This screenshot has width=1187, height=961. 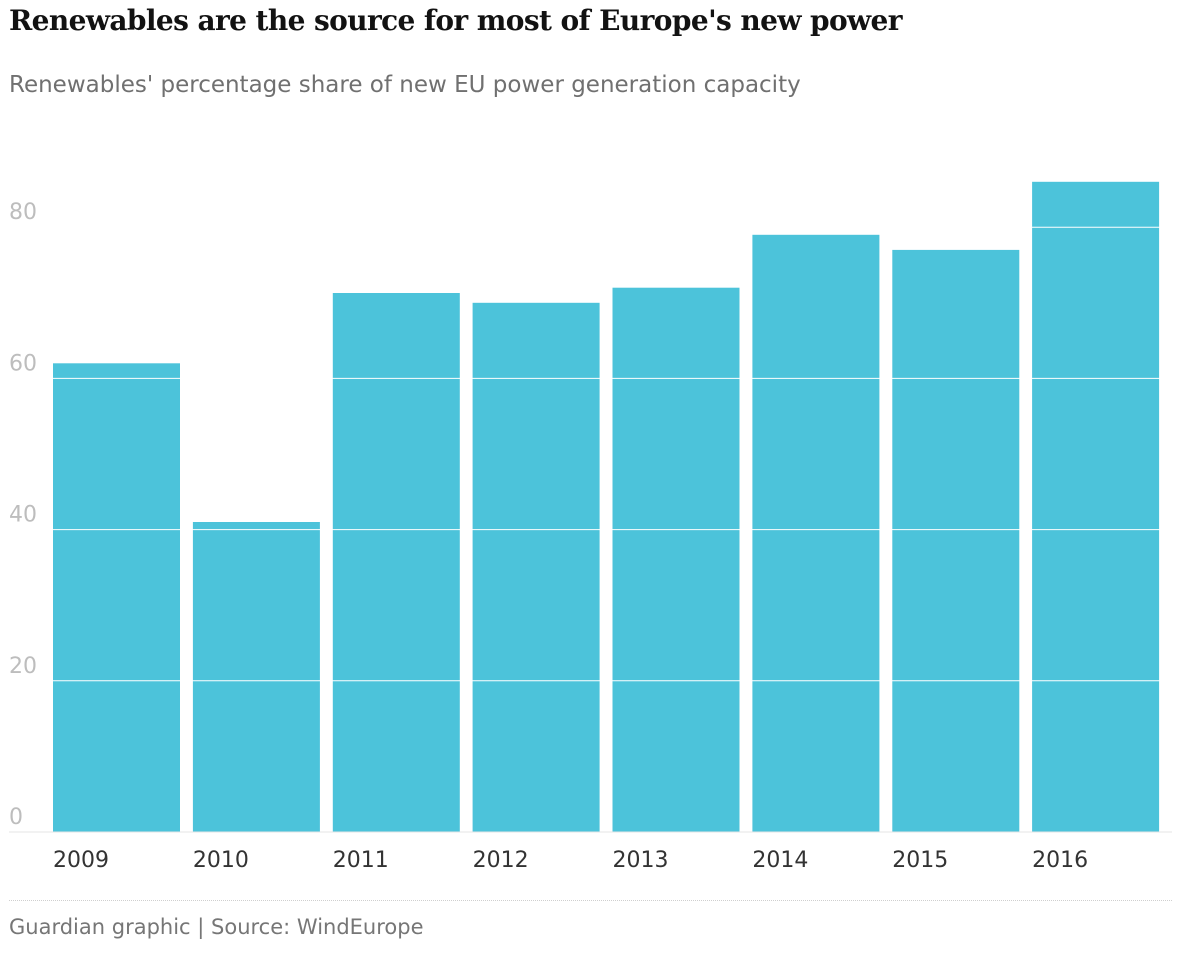 What do you see at coordinates (396, 562) in the screenshot?
I see `bar-2011` at bounding box center [396, 562].